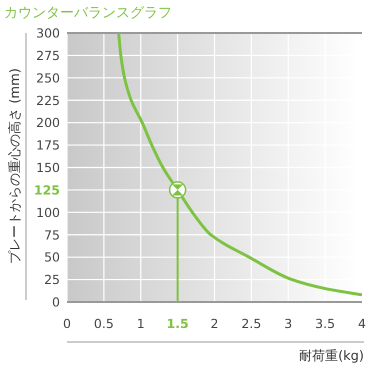  What do you see at coordinates (104, 323) in the screenshot?
I see `x-tick-label: 0.5` at bounding box center [104, 323].